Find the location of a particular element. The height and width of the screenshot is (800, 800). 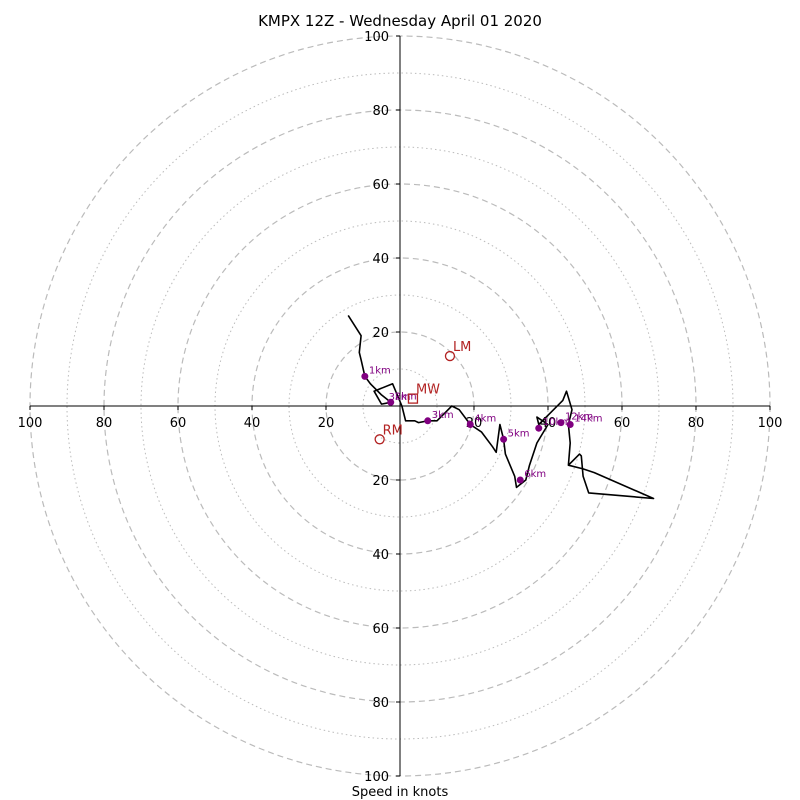

x-tick-label: 40 is located at coordinates (252, 423).